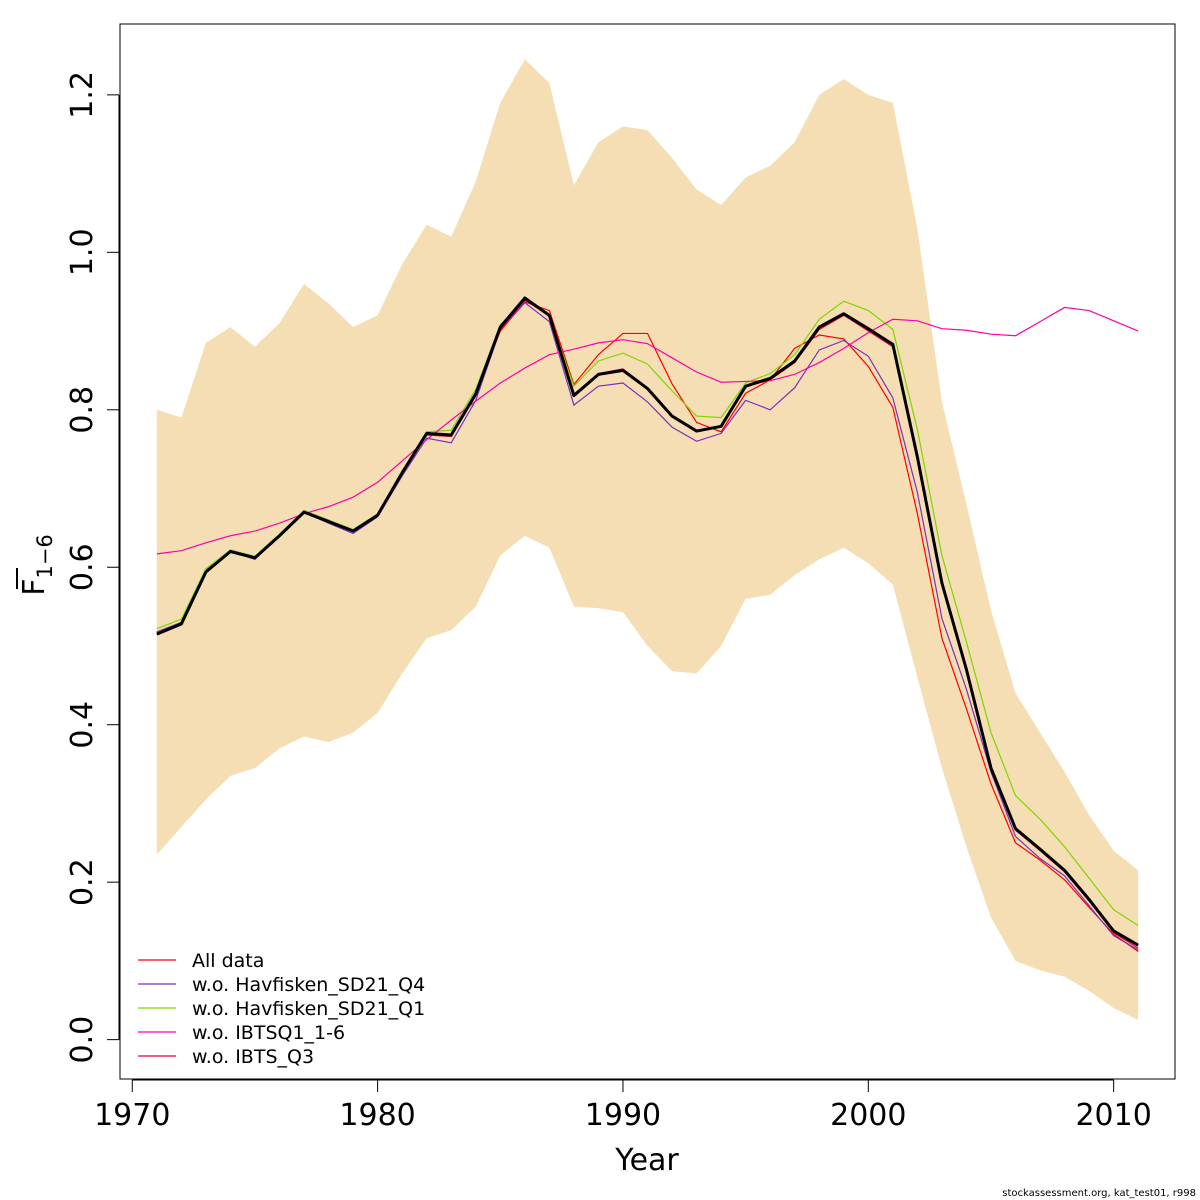 The image size is (1200, 1200). What do you see at coordinates (45, 556) in the screenshot?
I see `y-axis-title-subscript: 1−6` at bounding box center [45, 556].